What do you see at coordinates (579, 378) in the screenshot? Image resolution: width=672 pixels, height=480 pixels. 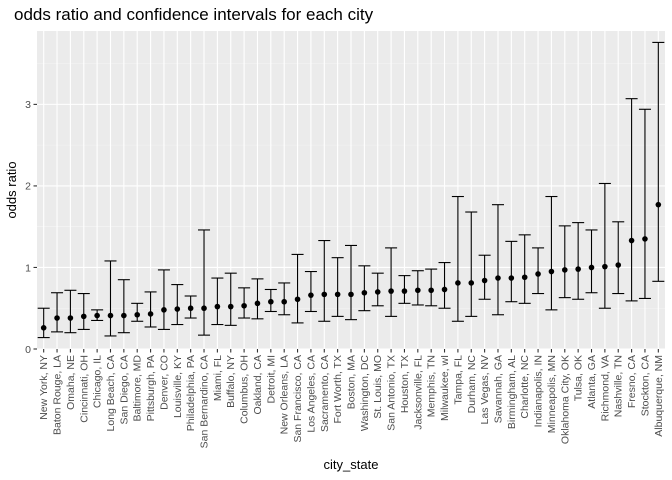 I see `x-tick-label: Tulsa, OK` at bounding box center [579, 378].